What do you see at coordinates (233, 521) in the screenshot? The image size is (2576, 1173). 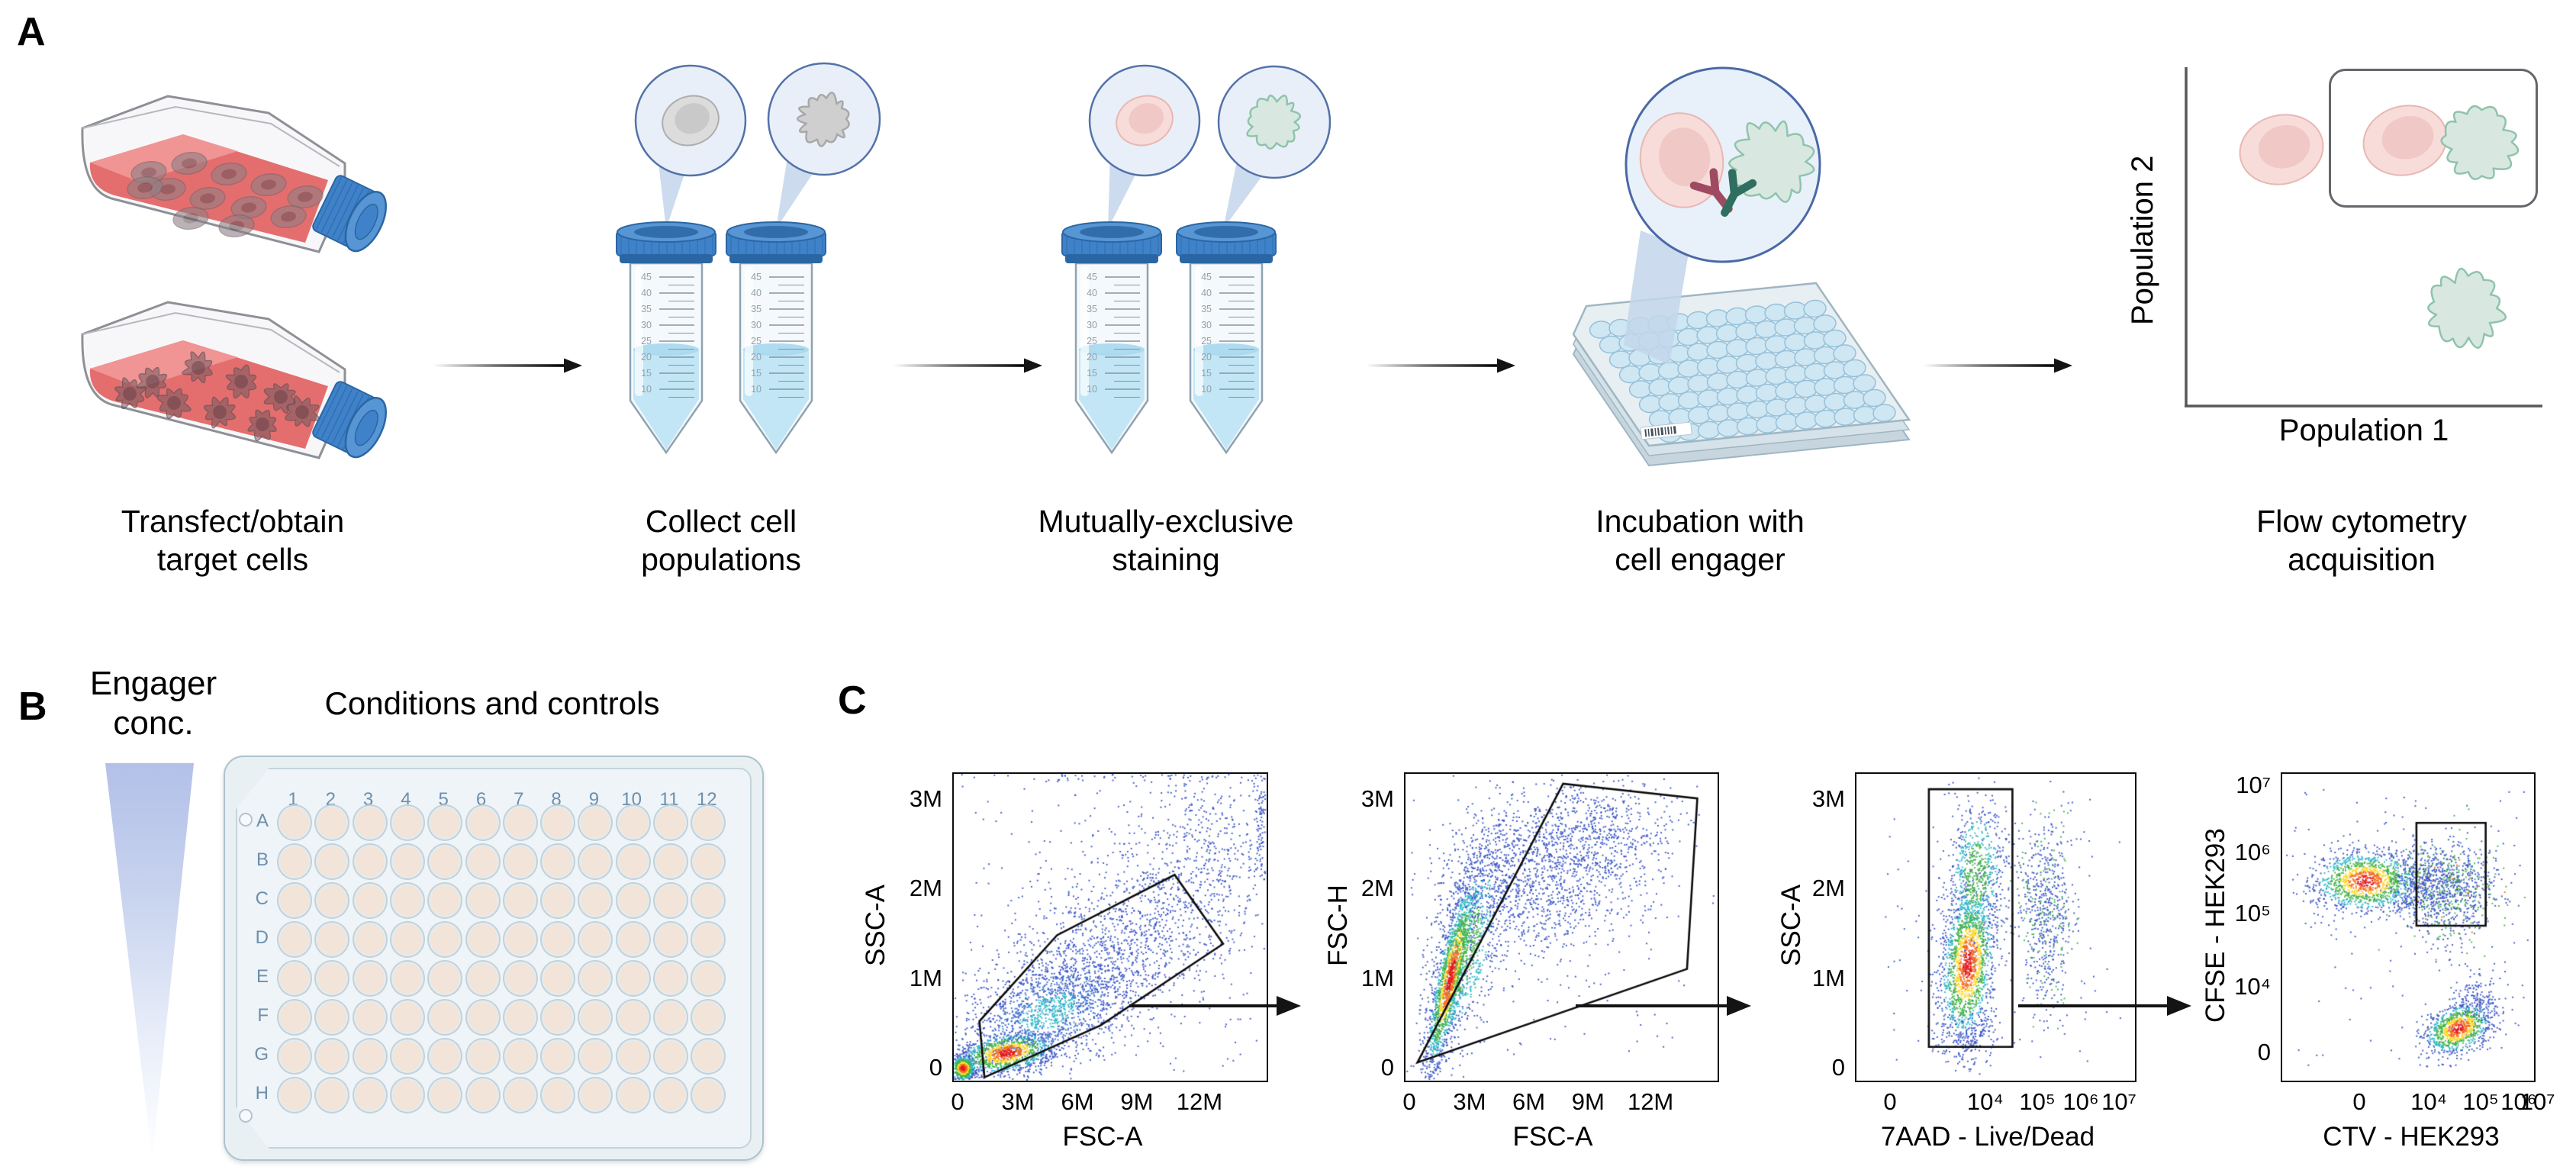 I see `caption-line: Transfect/obtain` at bounding box center [233, 521].